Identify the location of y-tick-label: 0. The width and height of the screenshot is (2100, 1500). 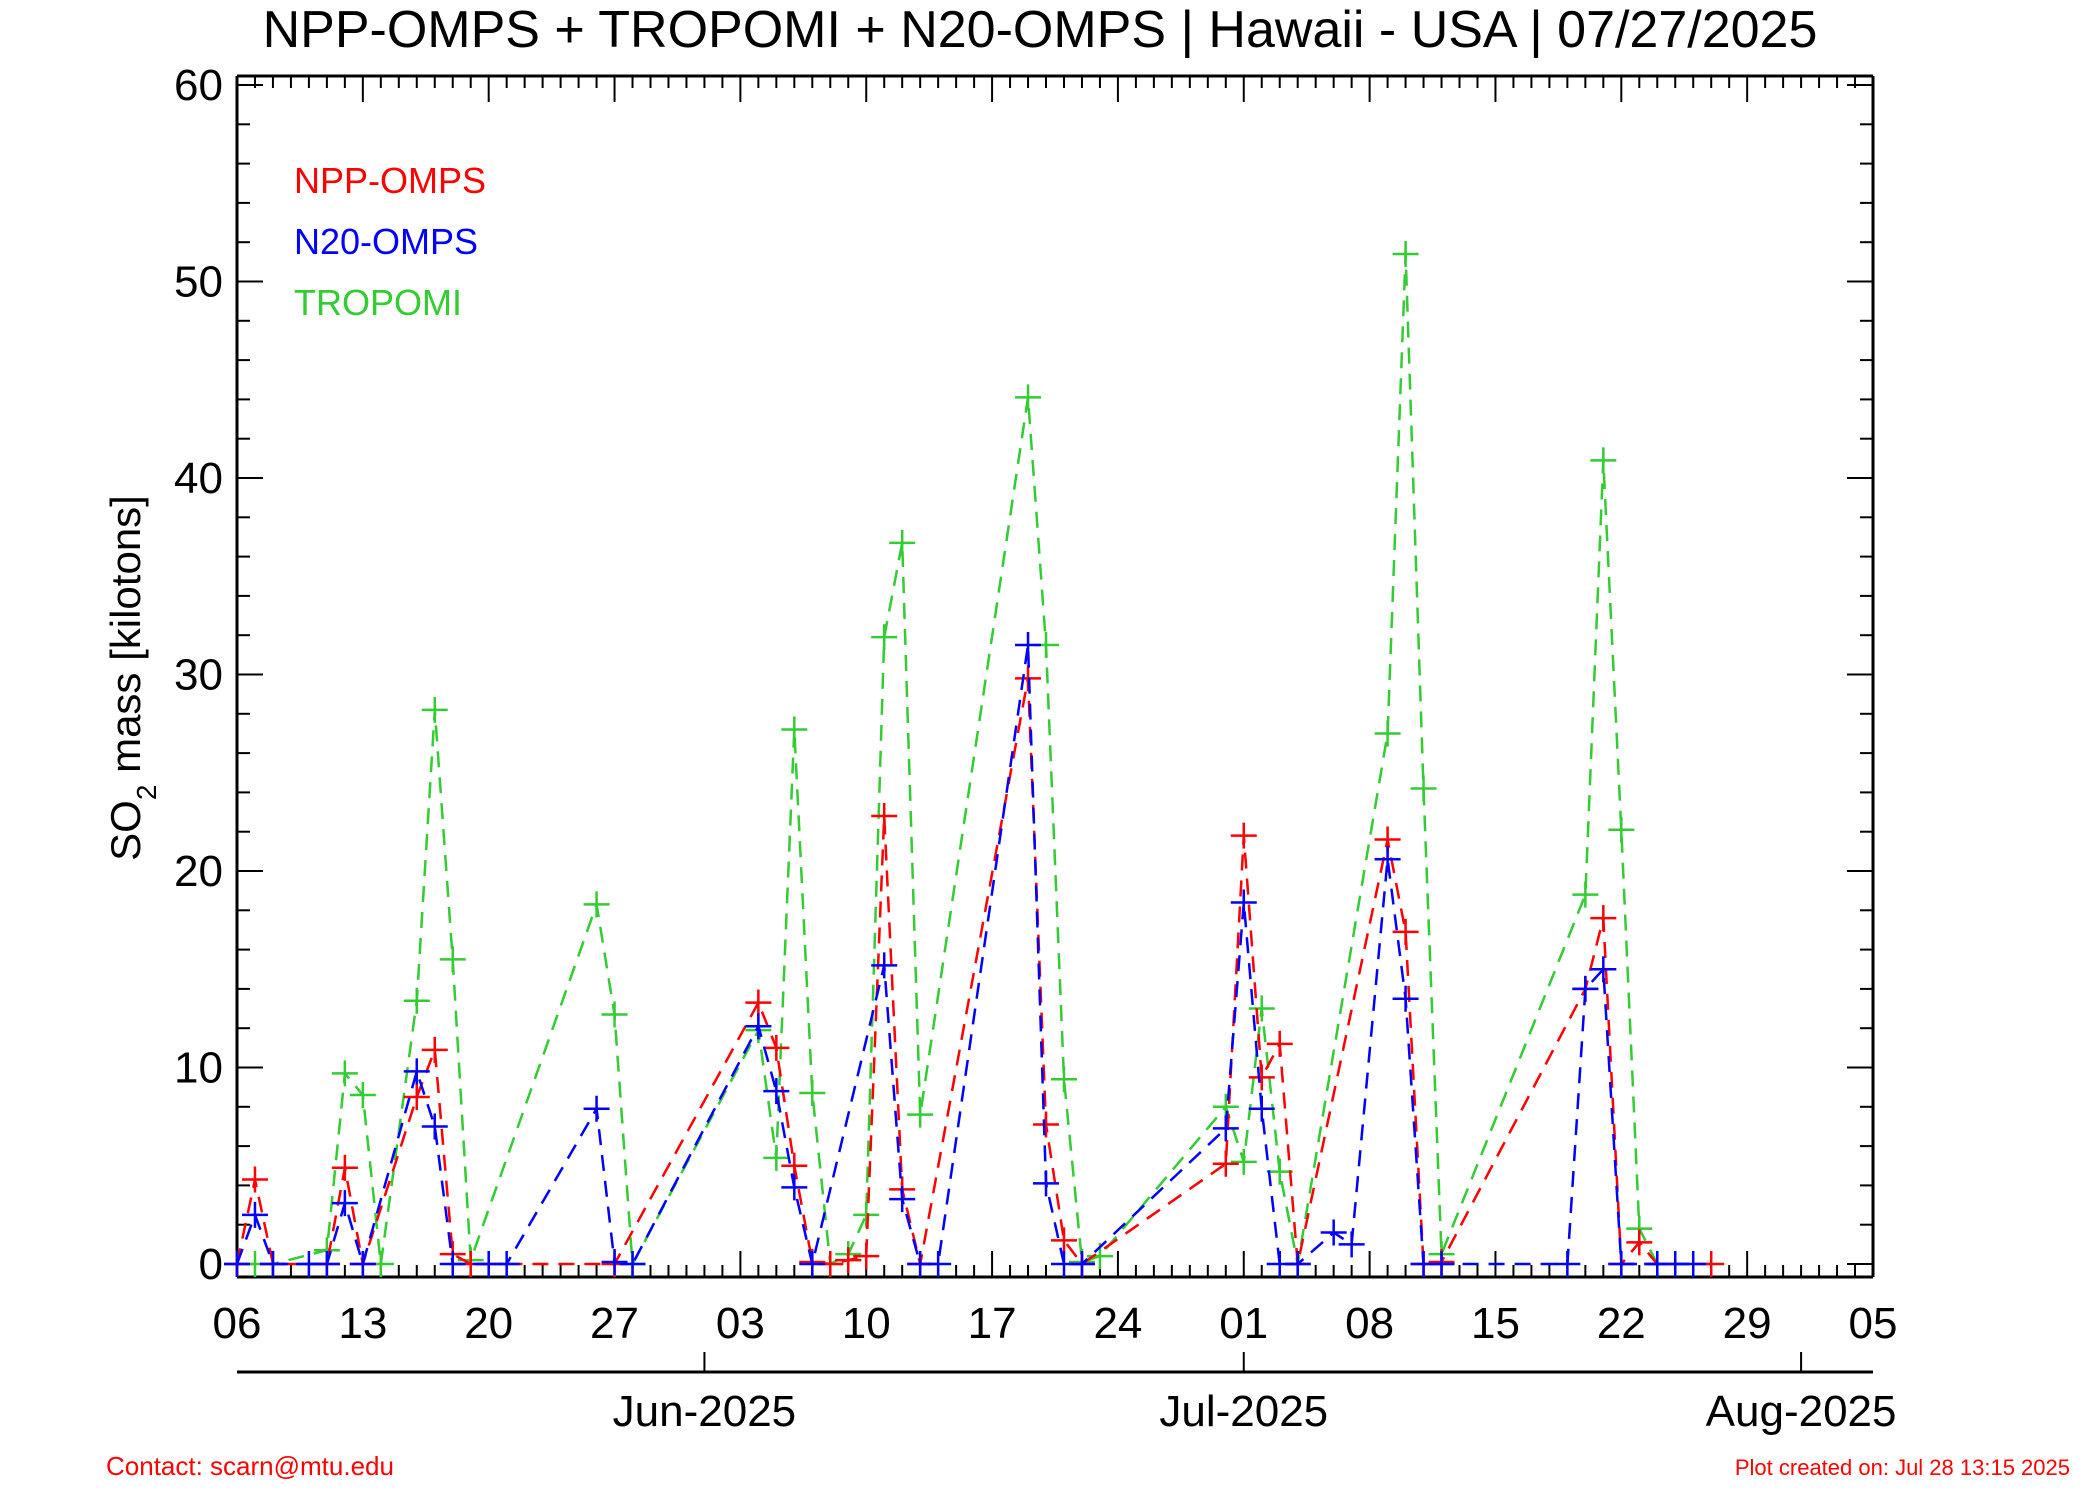
(211, 1264).